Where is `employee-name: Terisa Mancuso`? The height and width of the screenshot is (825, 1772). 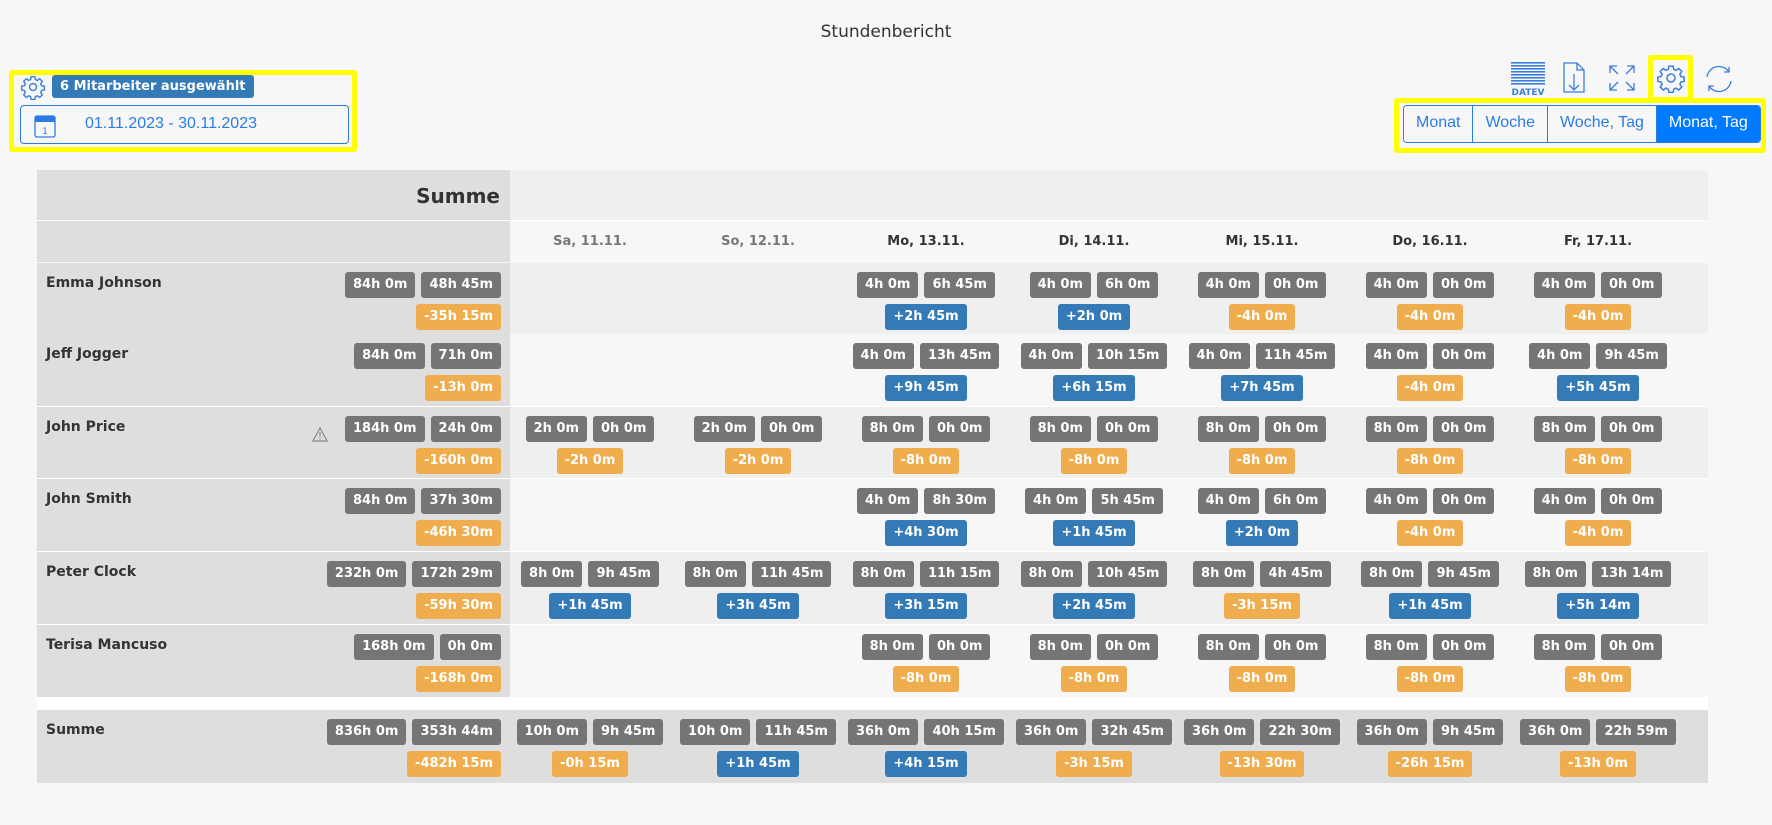 employee-name: Terisa Mancuso is located at coordinates (107, 645).